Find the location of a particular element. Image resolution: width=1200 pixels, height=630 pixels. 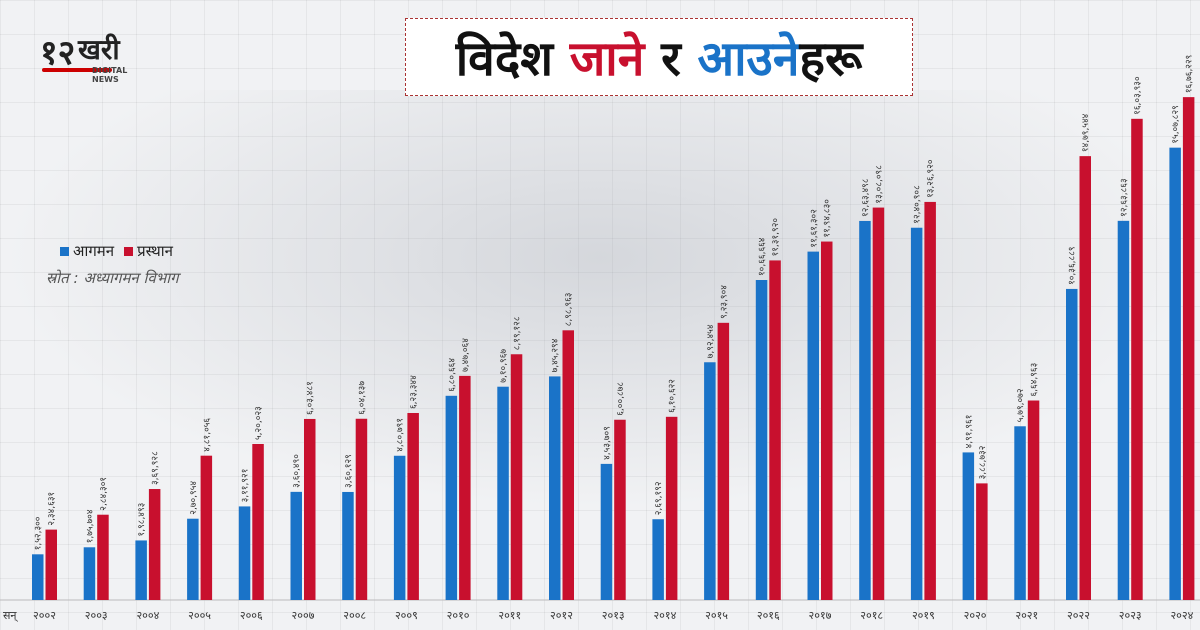

data-label-departure-13: ९,२३,९०४ is located at coordinates (724, 302).